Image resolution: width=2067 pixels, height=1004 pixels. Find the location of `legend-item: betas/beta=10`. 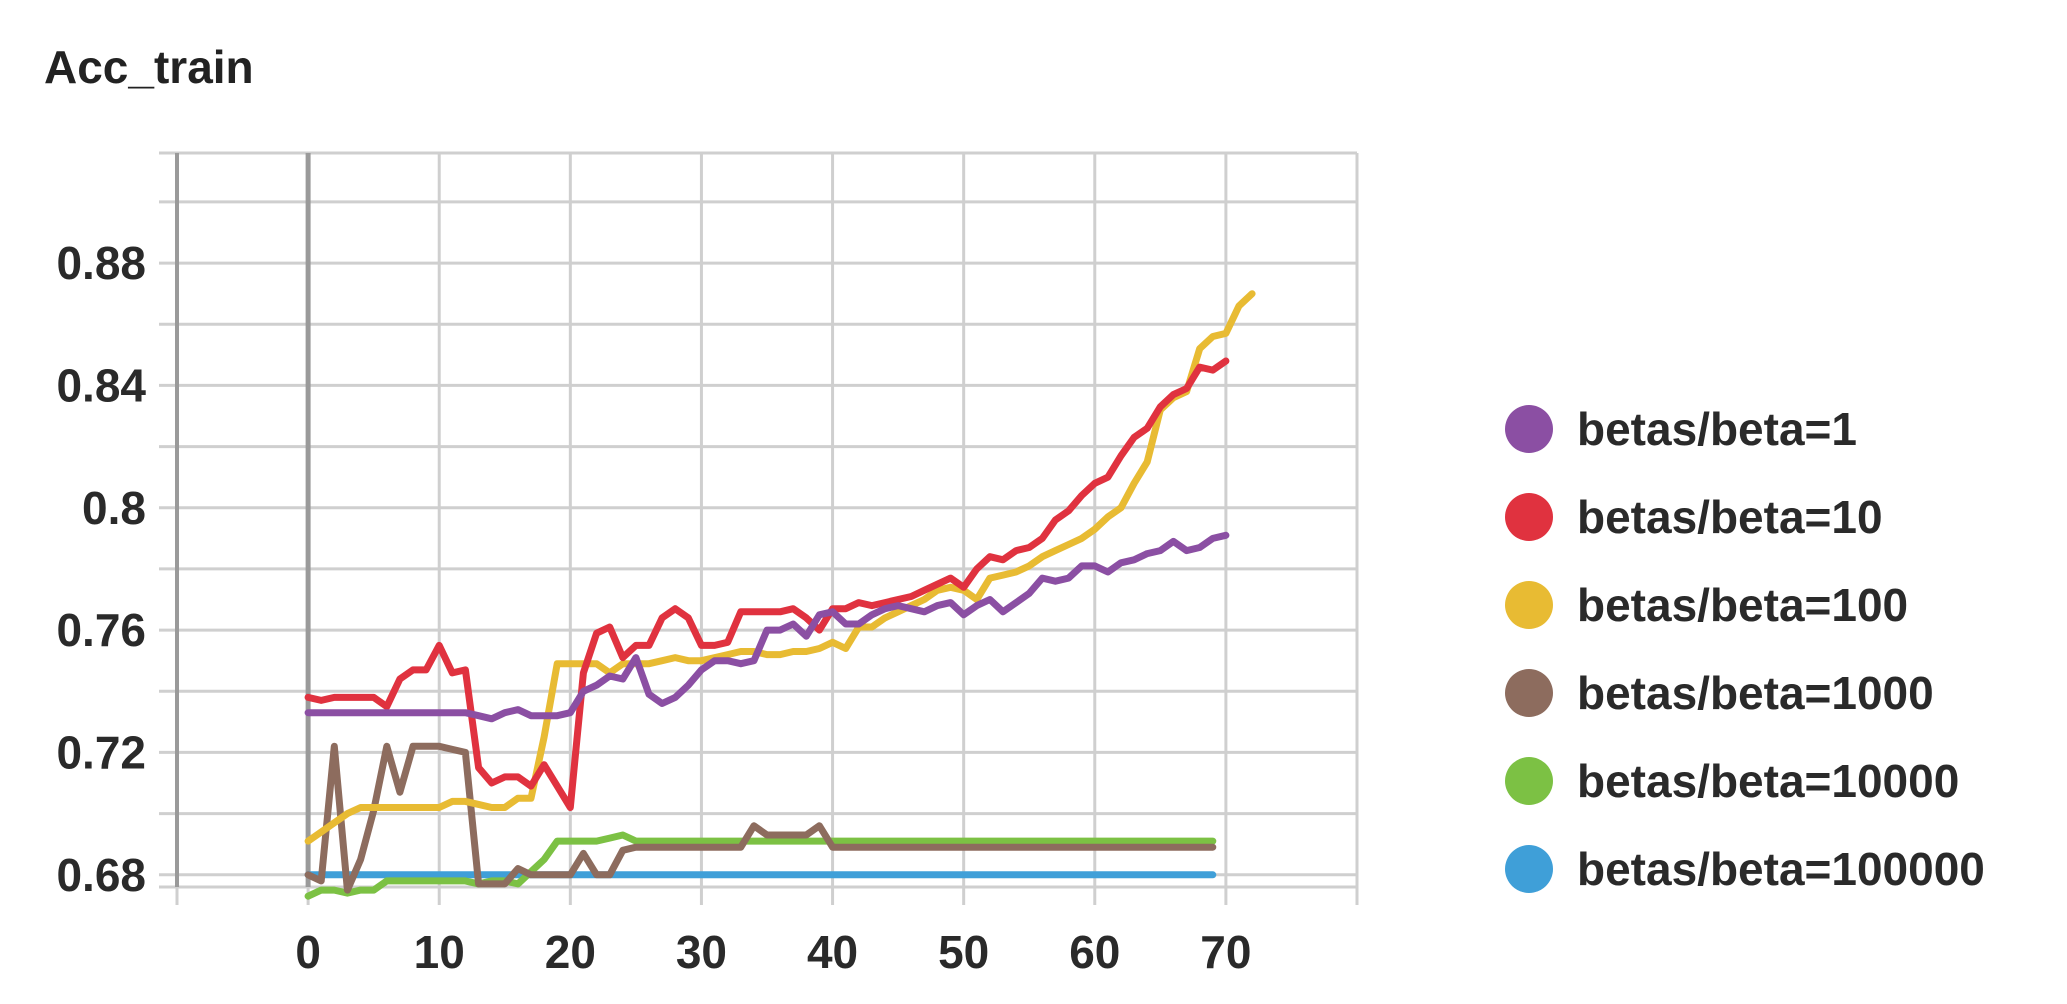

legend-item: betas/beta=10 is located at coordinates (1745, 517).